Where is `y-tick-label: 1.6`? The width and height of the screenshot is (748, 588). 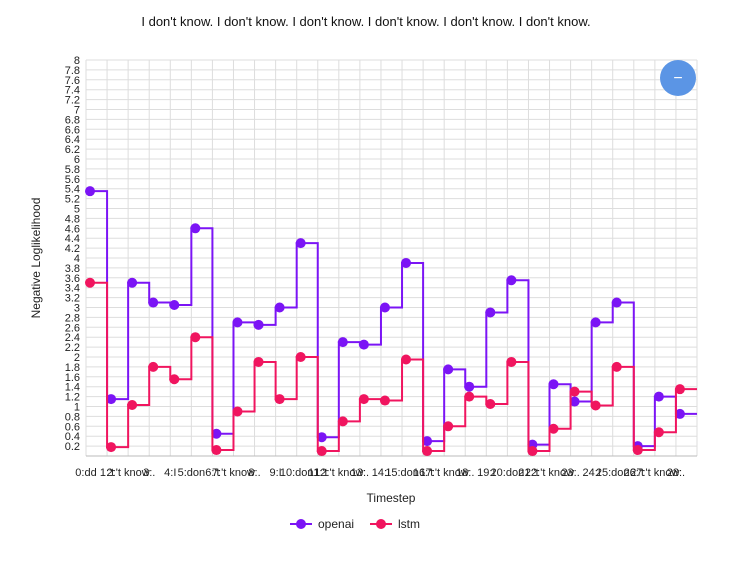
y-tick-label: 1.6 is located at coordinates (72, 378).